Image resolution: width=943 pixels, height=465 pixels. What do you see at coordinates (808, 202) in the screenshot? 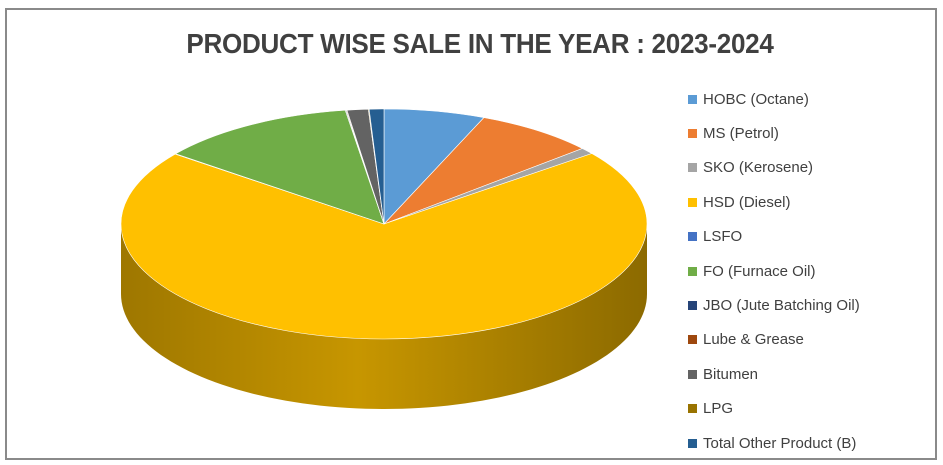
I see `legend-item: HSD (Diesel)` at bounding box center [808, 202].